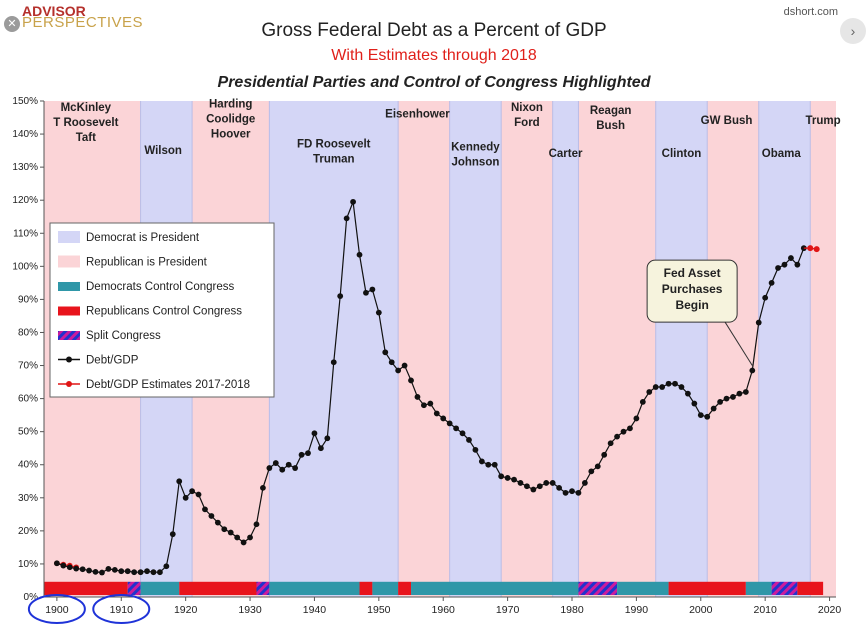  I want to click on tick-highlight-circle, so click(56, 609).